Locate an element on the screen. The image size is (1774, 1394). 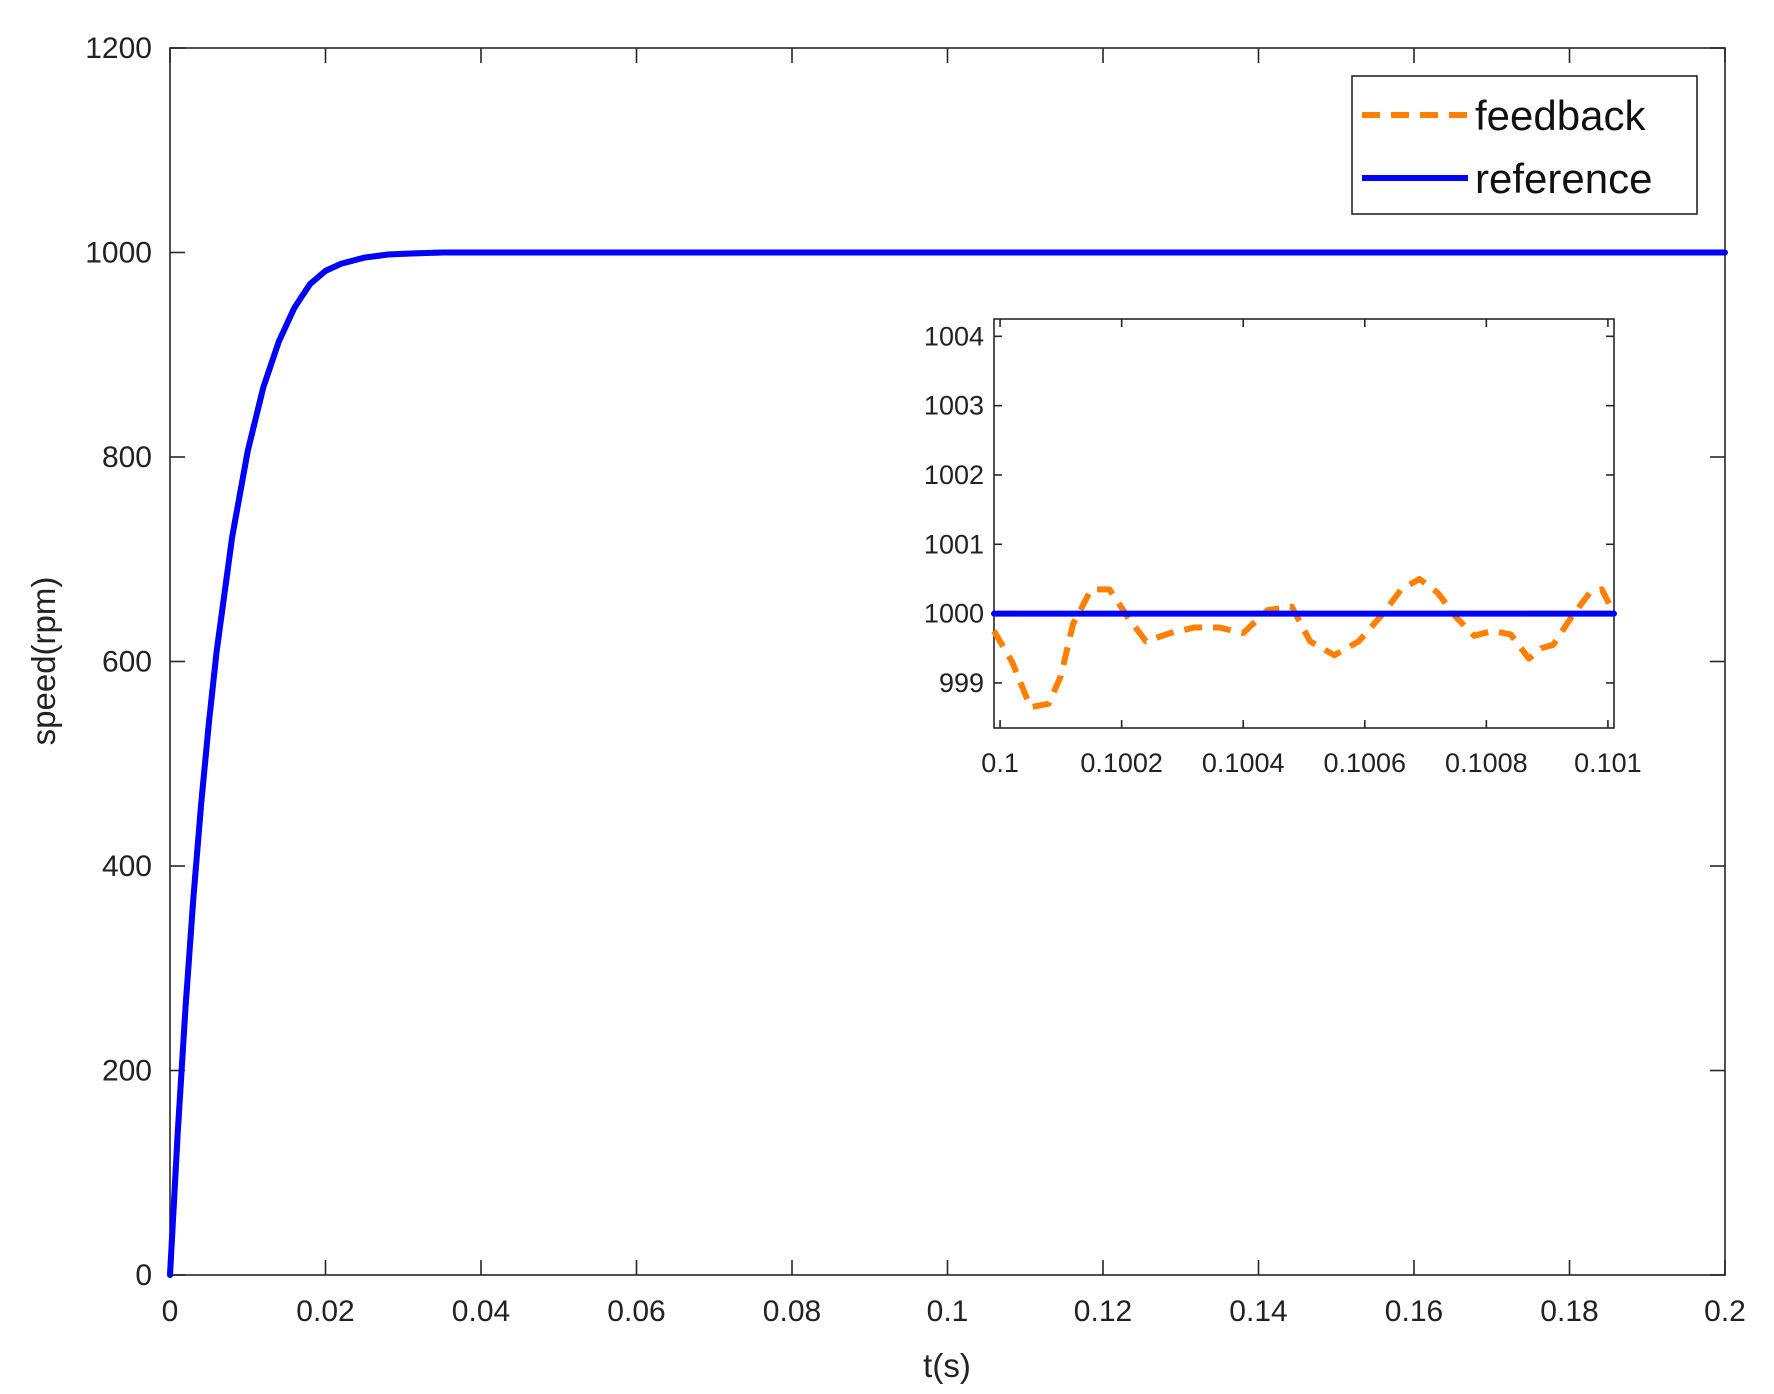
legend-label-feedback: feedback is located at coordinates (1560, 115).